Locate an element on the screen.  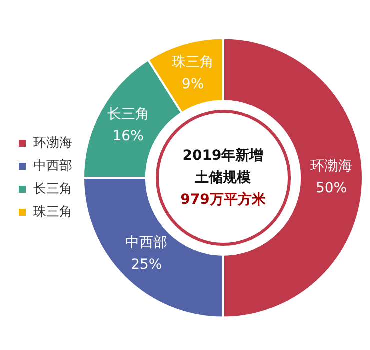
text: 2019年新增 is located at coordinates (223, 156).